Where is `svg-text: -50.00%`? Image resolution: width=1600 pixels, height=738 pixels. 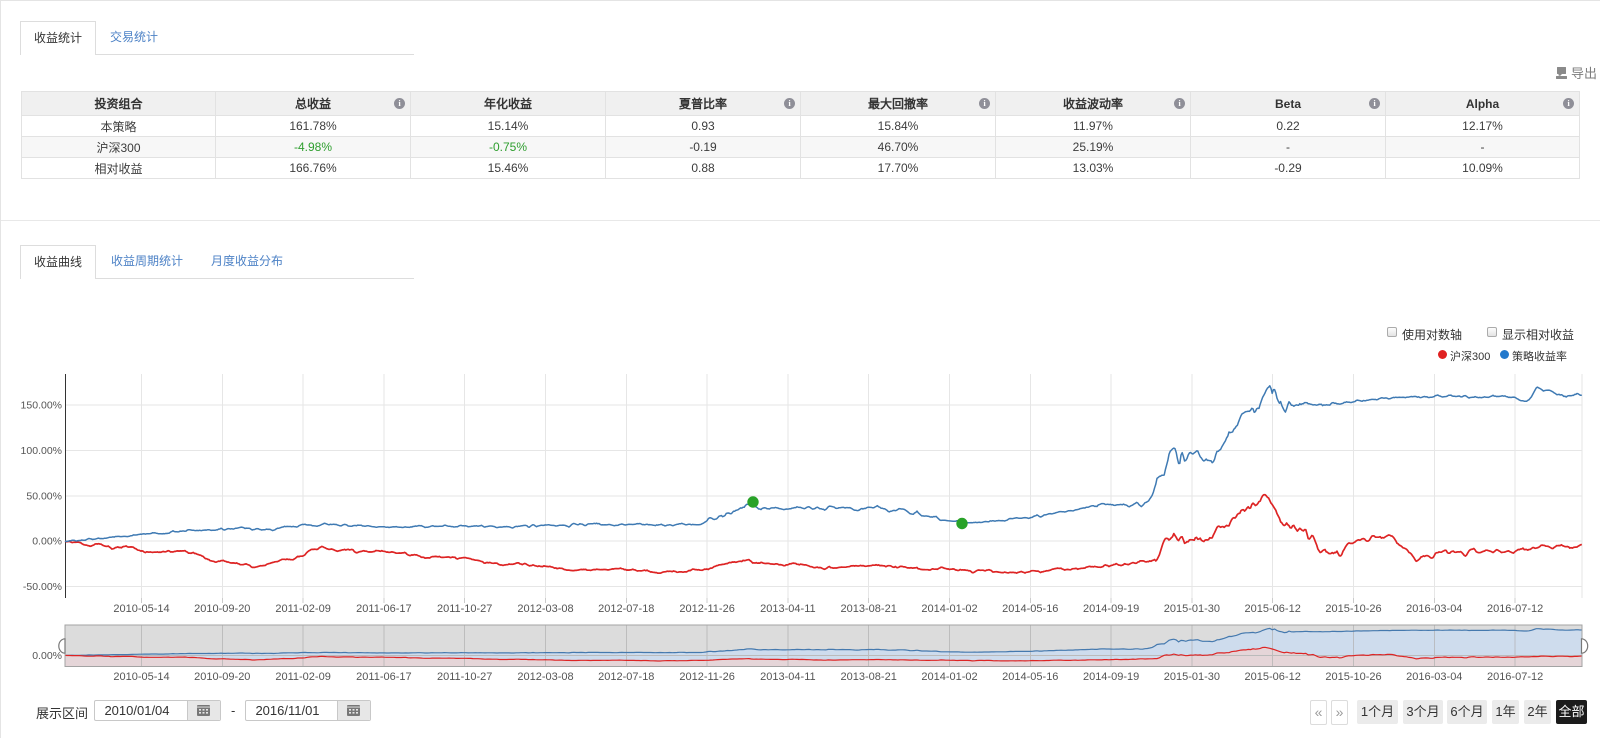 svg-text: -50.00% is located at coordinates (42, 587).